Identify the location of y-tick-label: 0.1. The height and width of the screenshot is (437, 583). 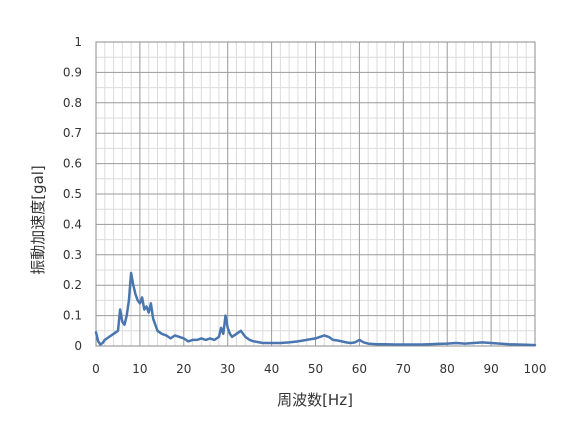
(72, 316).